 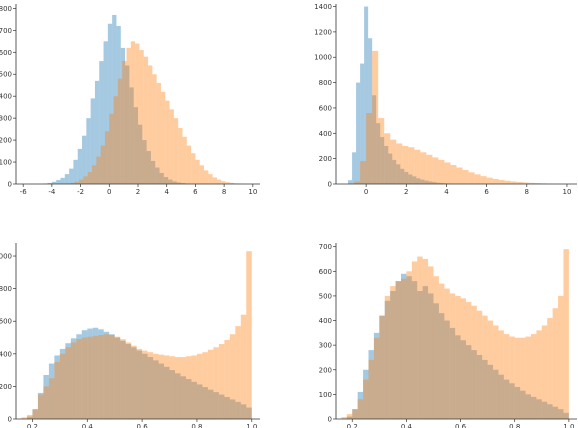 I want to click on y-tick-label: 1200, so click(x=323, y=32).